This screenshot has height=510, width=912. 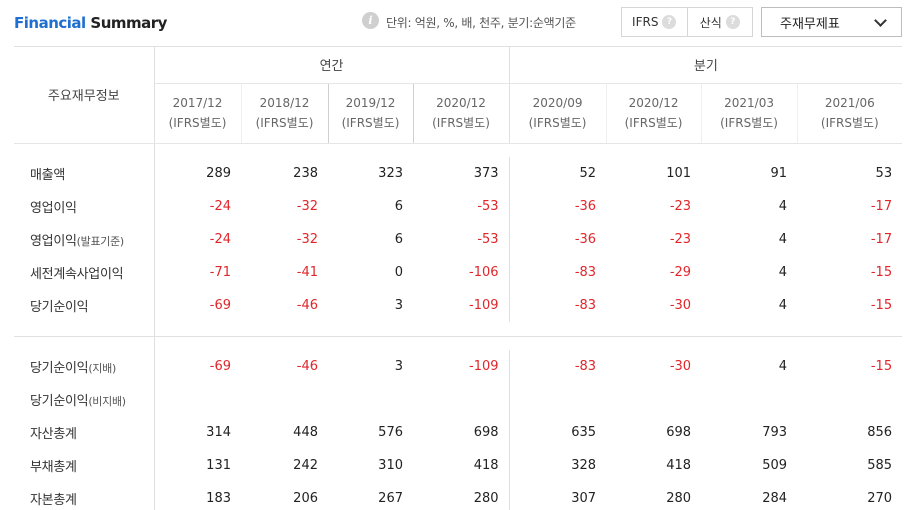 I want to click on value-cell: 267, so click(x=390, y=498).